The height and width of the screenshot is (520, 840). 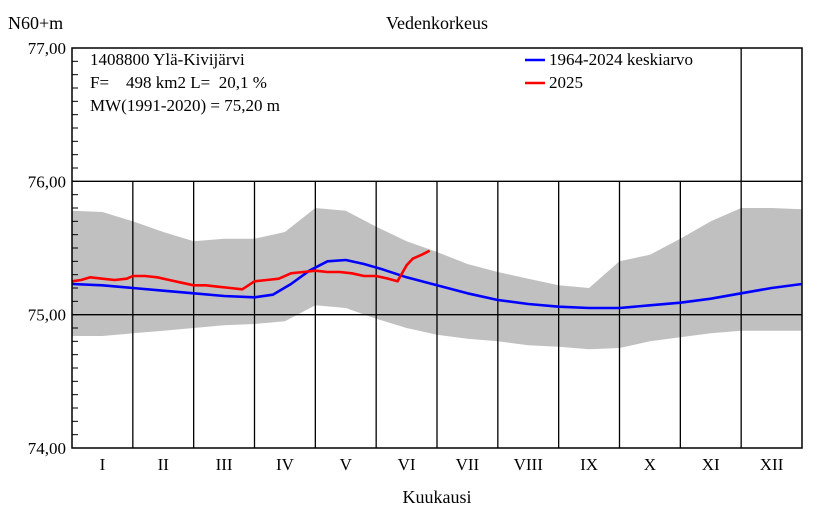 I want to click on month-label: X, so click(x=650, y=464).